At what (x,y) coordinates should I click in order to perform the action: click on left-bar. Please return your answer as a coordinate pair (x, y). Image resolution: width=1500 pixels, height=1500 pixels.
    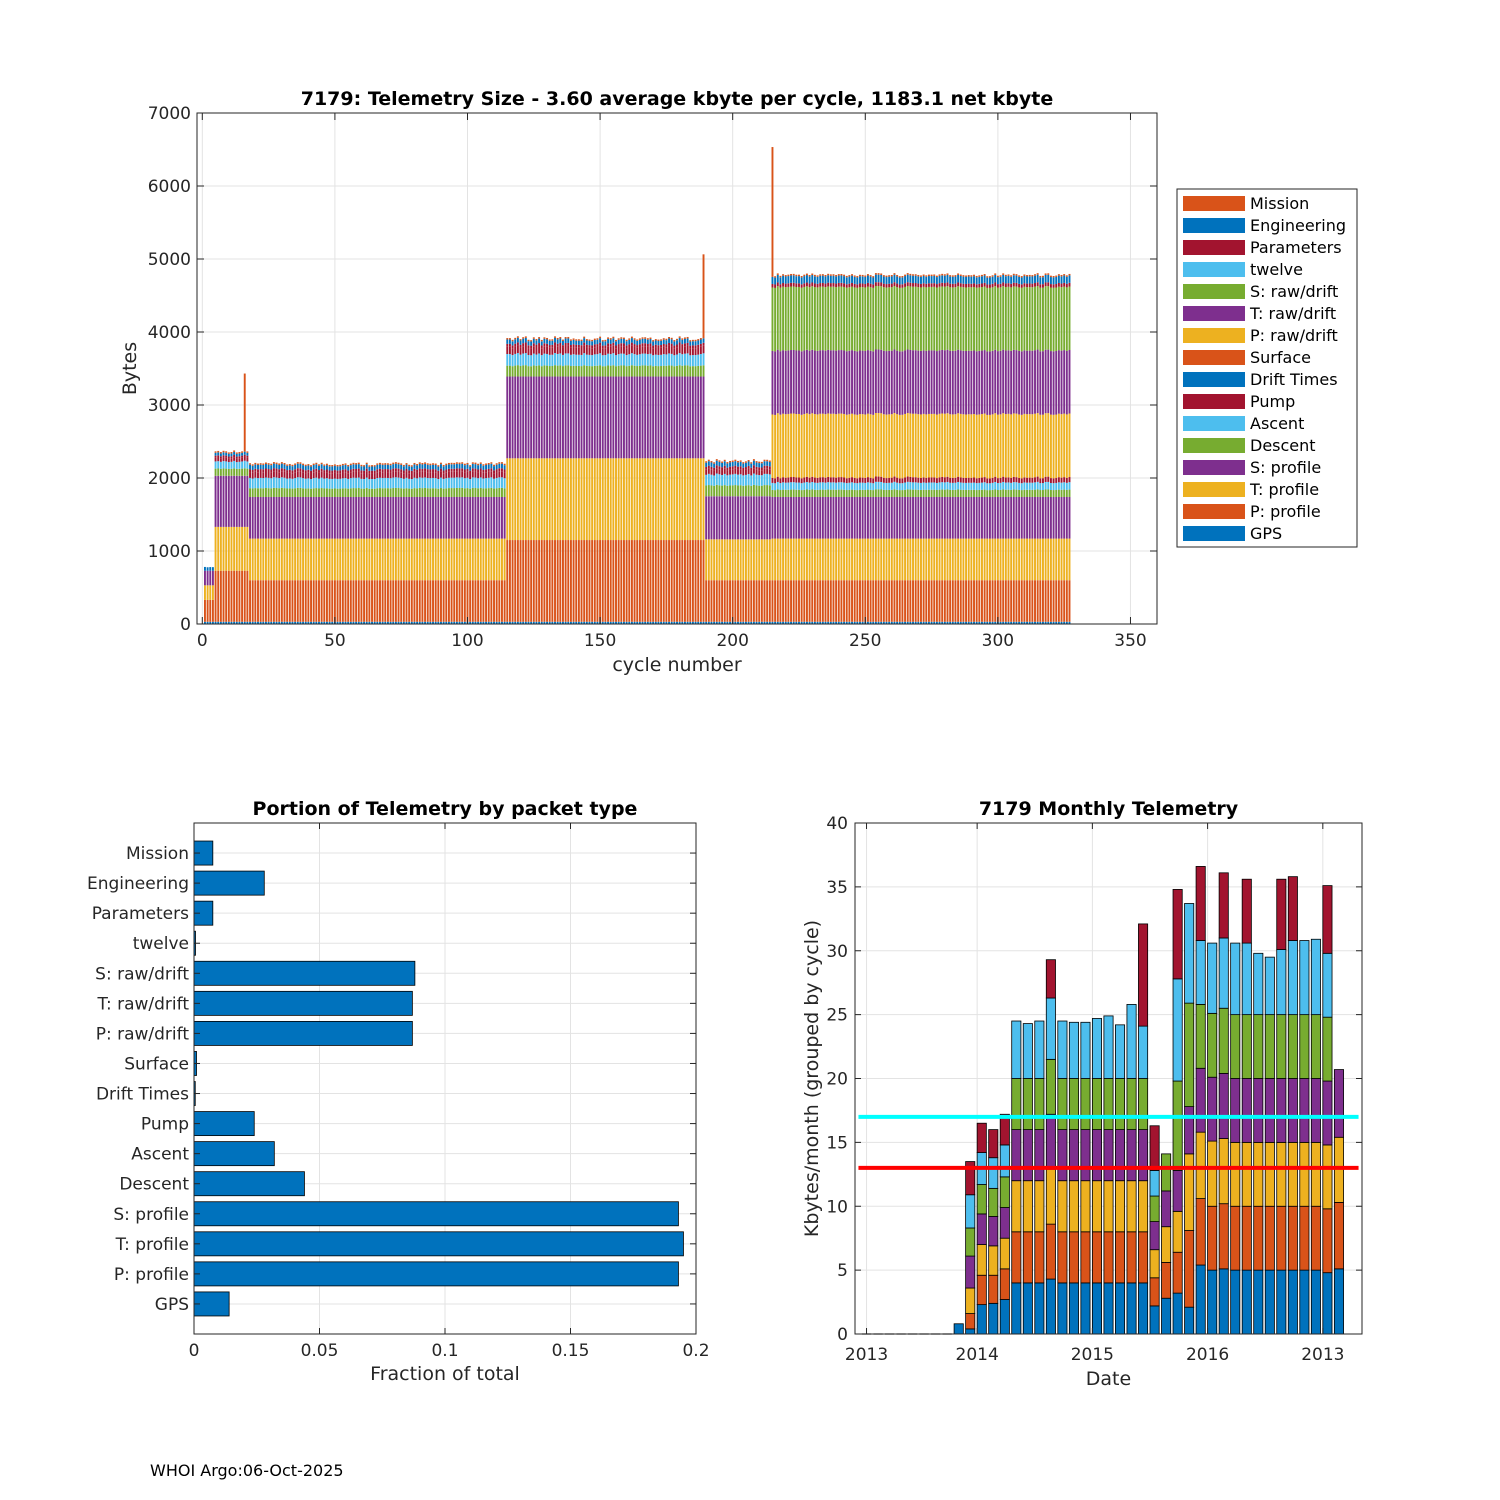
    Looking at the image, I should click on (304, 973).